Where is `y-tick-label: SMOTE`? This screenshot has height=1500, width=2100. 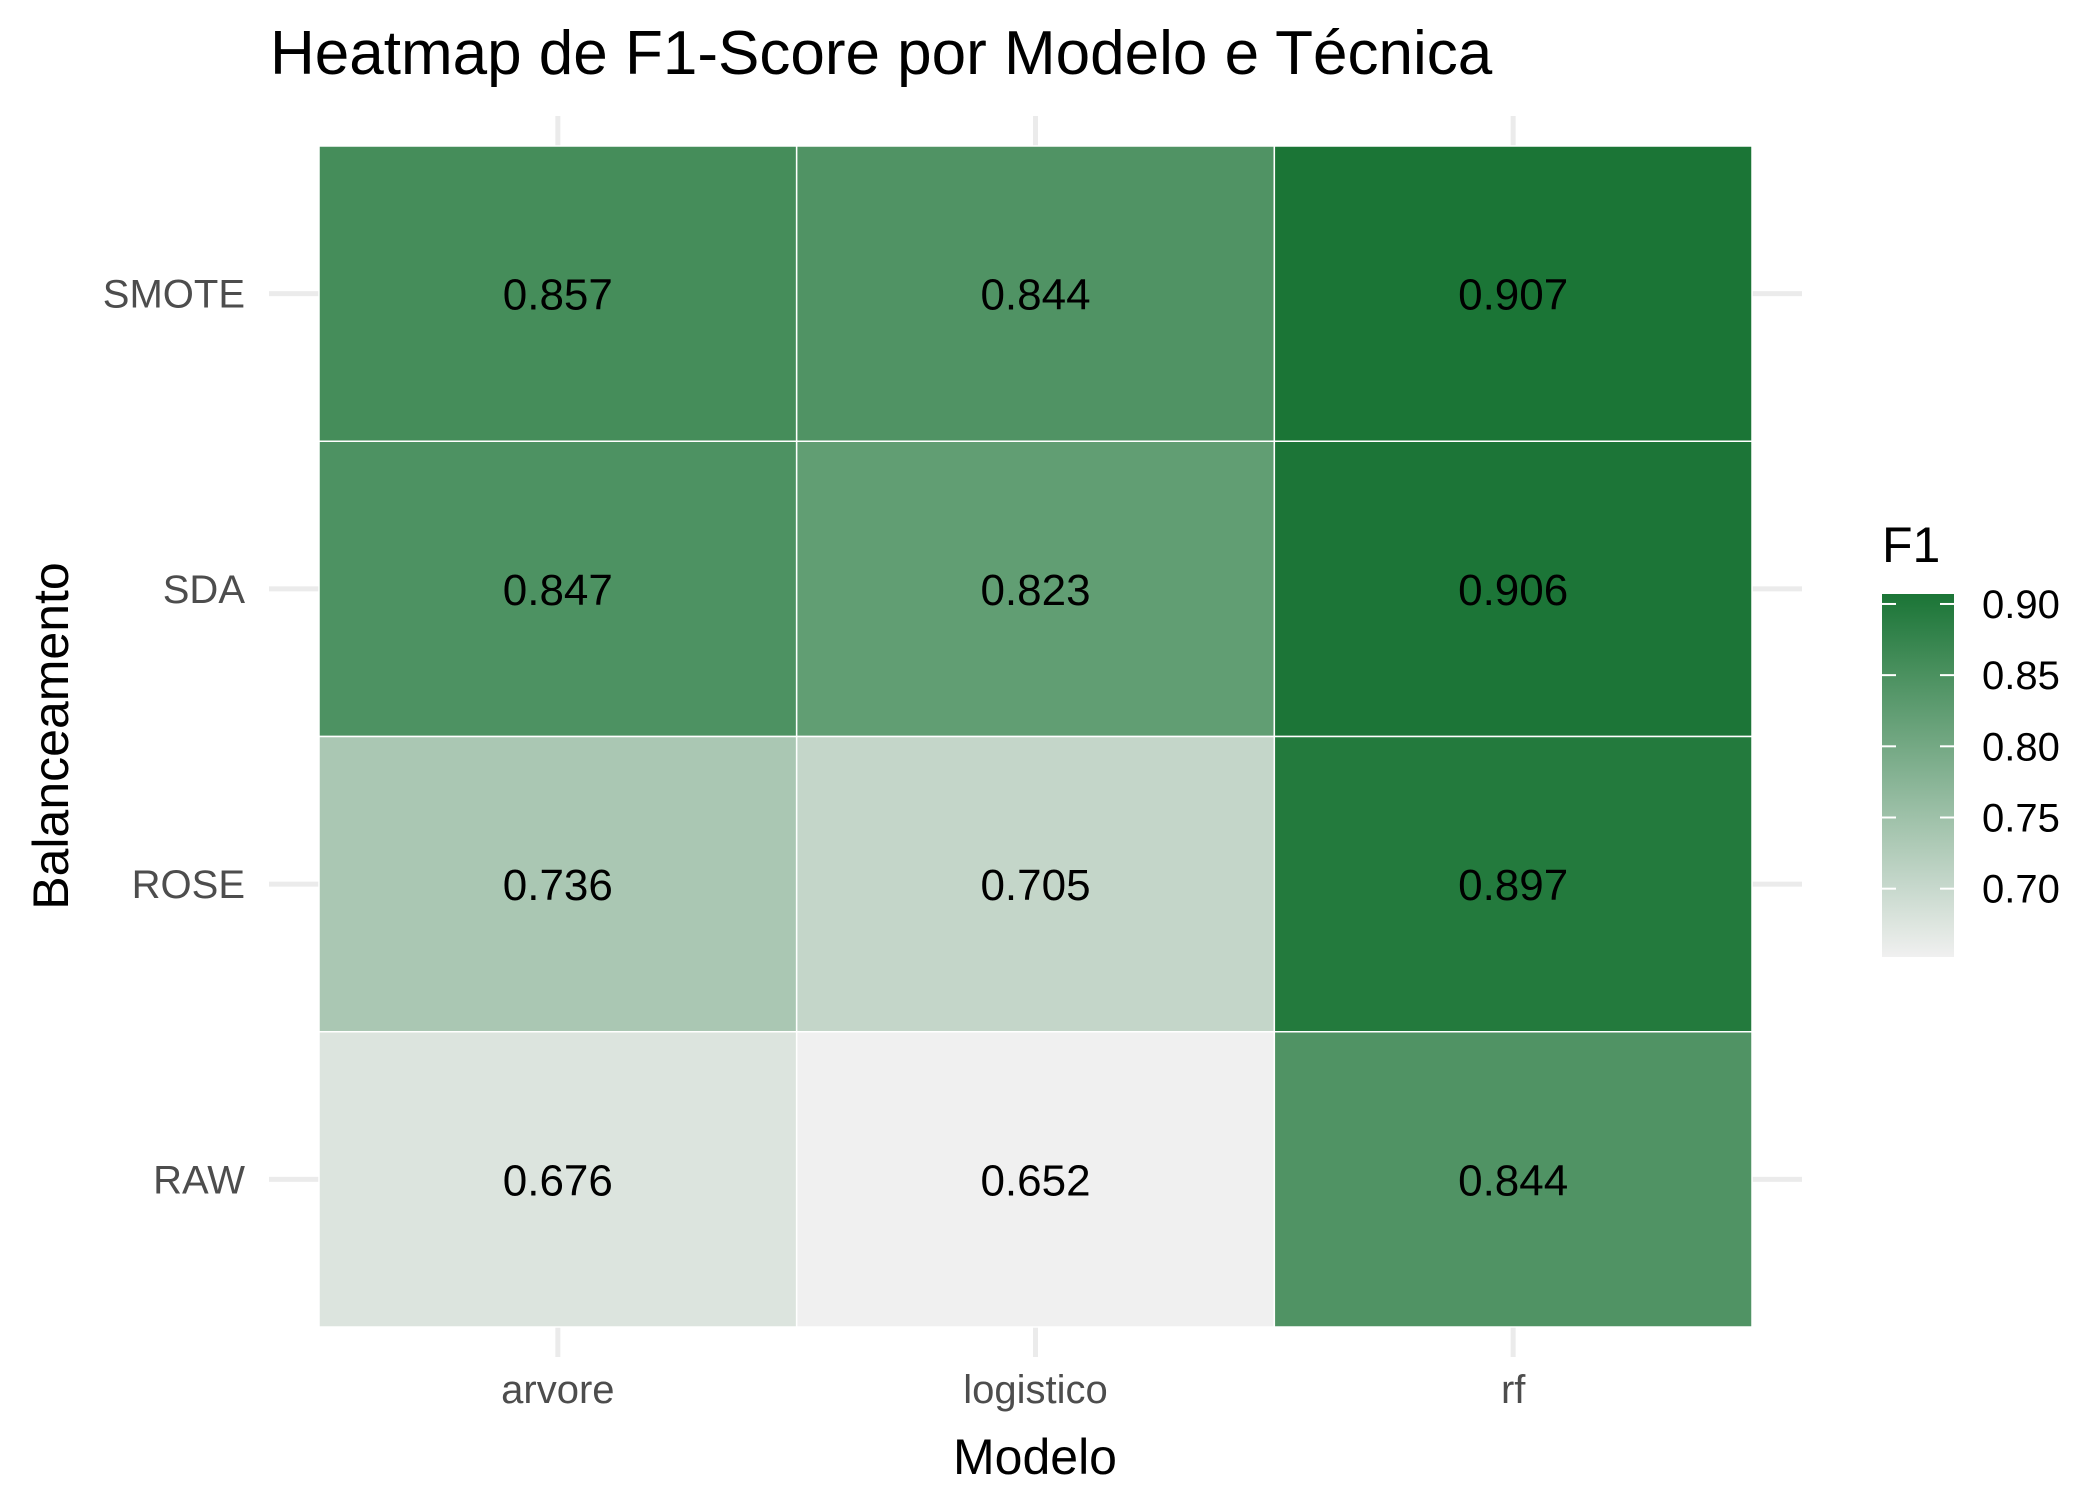
y-tick-label: SMOTE is located at coordinates (174, 295).